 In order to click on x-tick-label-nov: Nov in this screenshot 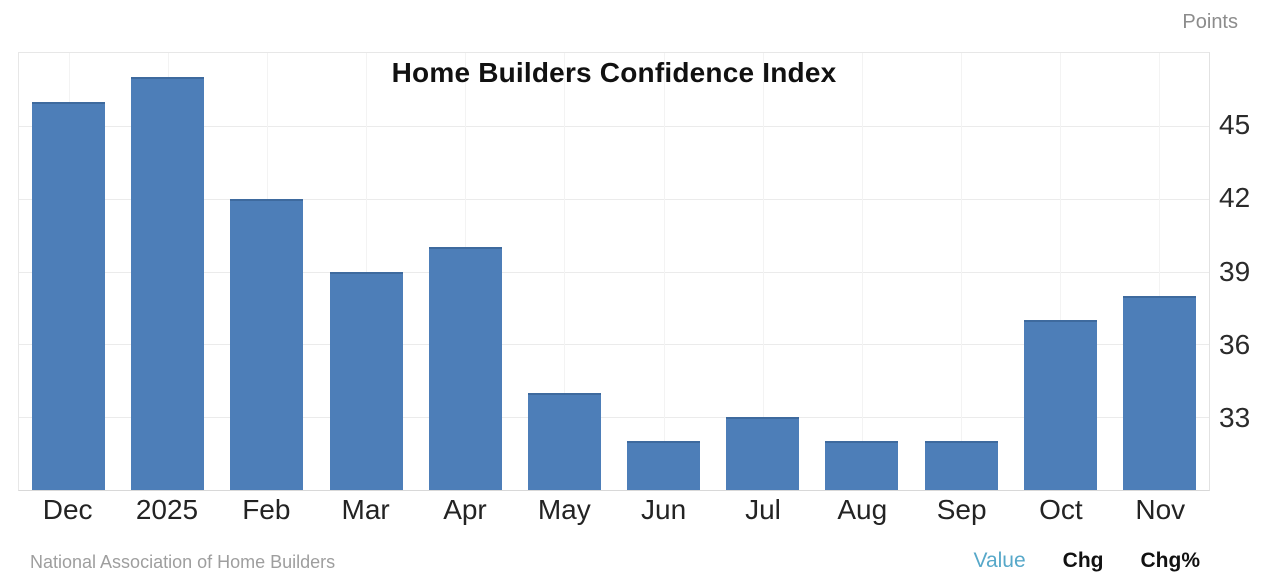, I will do `click(1160, 509)`.